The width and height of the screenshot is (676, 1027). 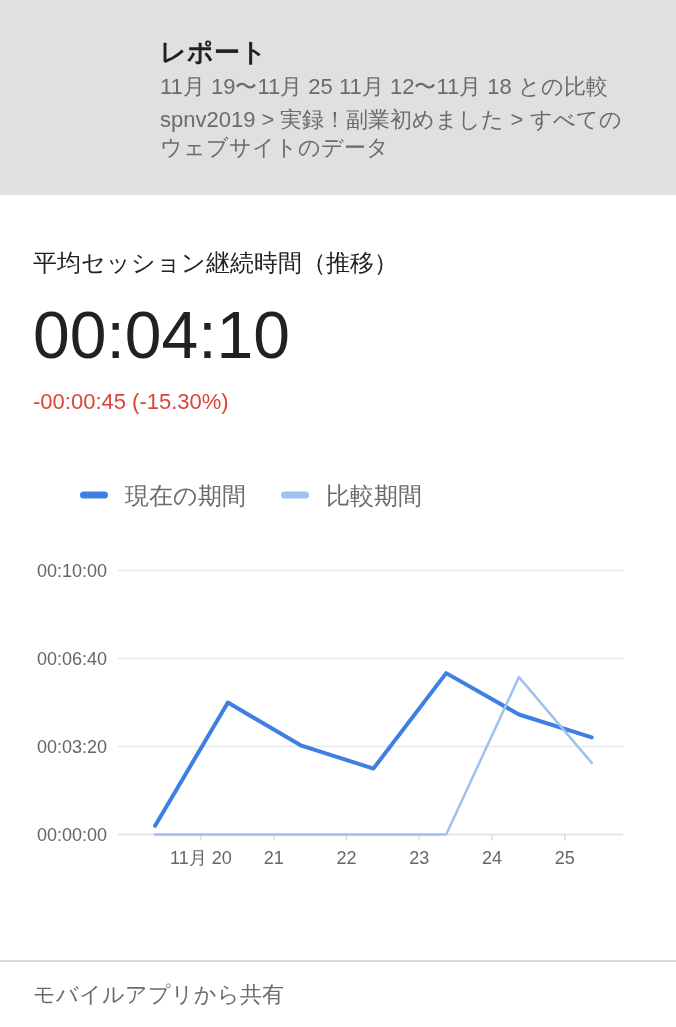 I want to click on x-tick-label: 21, so click(x=273, y=858).